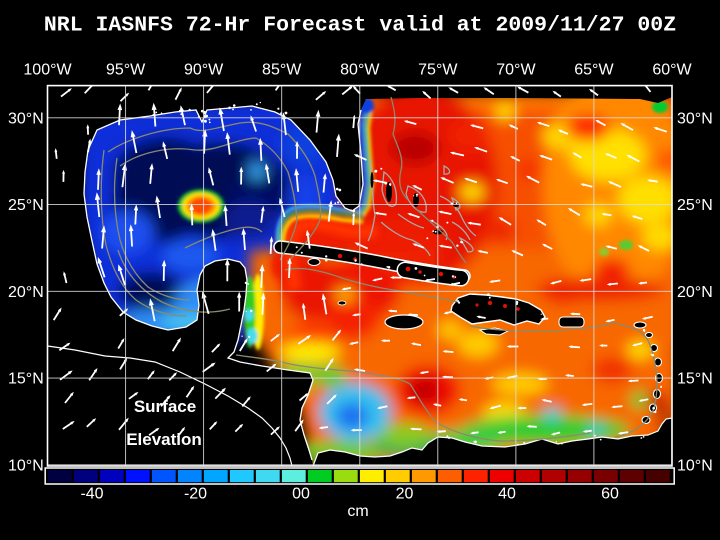 The image size is (720, 540). I want to click on svg-text: 20, so click(405, 494).